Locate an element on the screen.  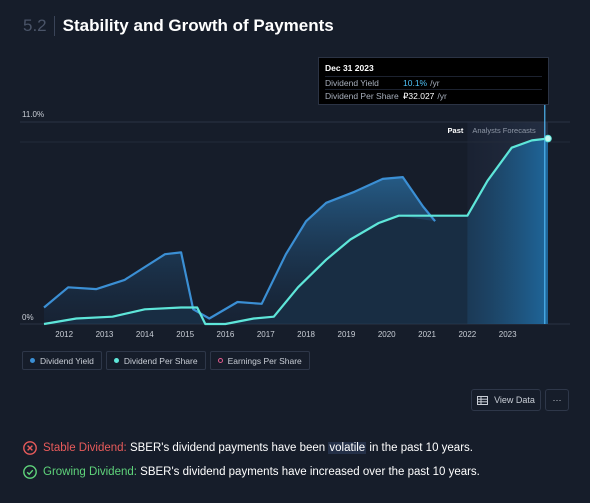
more-options-label: ··· is located at coordinates (557, 400).